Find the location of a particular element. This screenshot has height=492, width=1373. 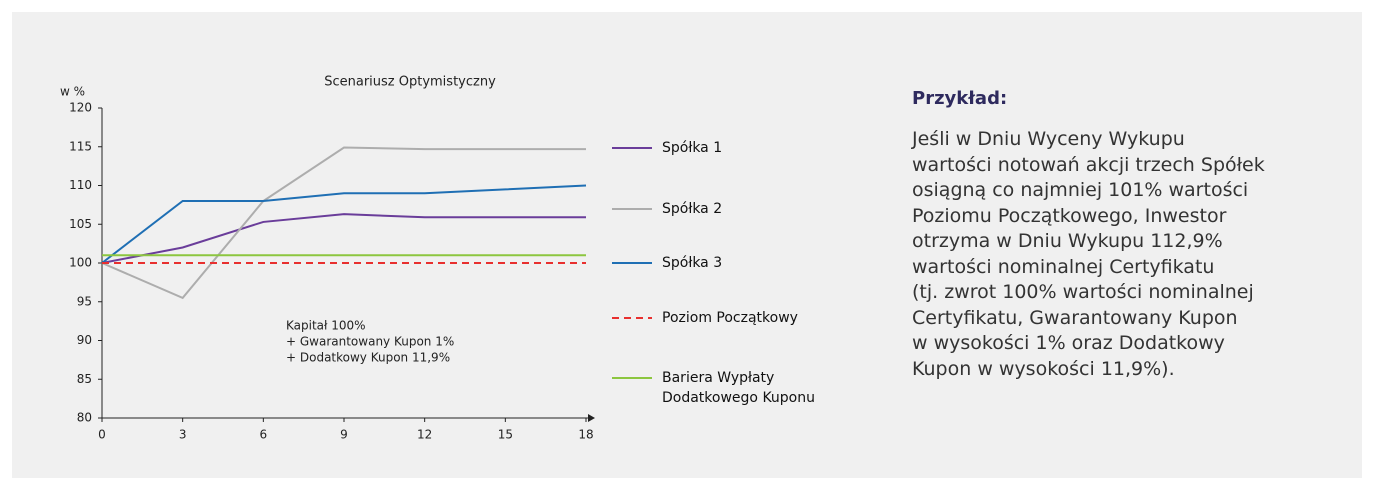

text-line: Certyfikatu, Gwarantowany Kupon is located at coordinates (1075, 317).